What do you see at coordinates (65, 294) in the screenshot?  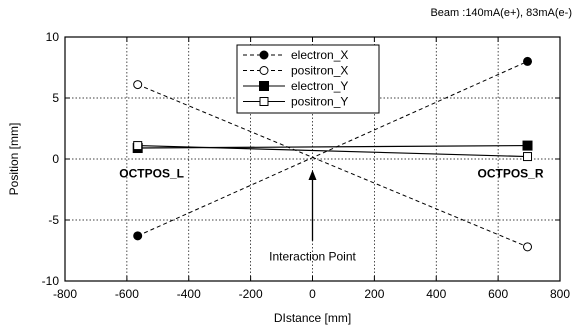 I see `x-tick-label: -800` at bounding box center [65, 294].